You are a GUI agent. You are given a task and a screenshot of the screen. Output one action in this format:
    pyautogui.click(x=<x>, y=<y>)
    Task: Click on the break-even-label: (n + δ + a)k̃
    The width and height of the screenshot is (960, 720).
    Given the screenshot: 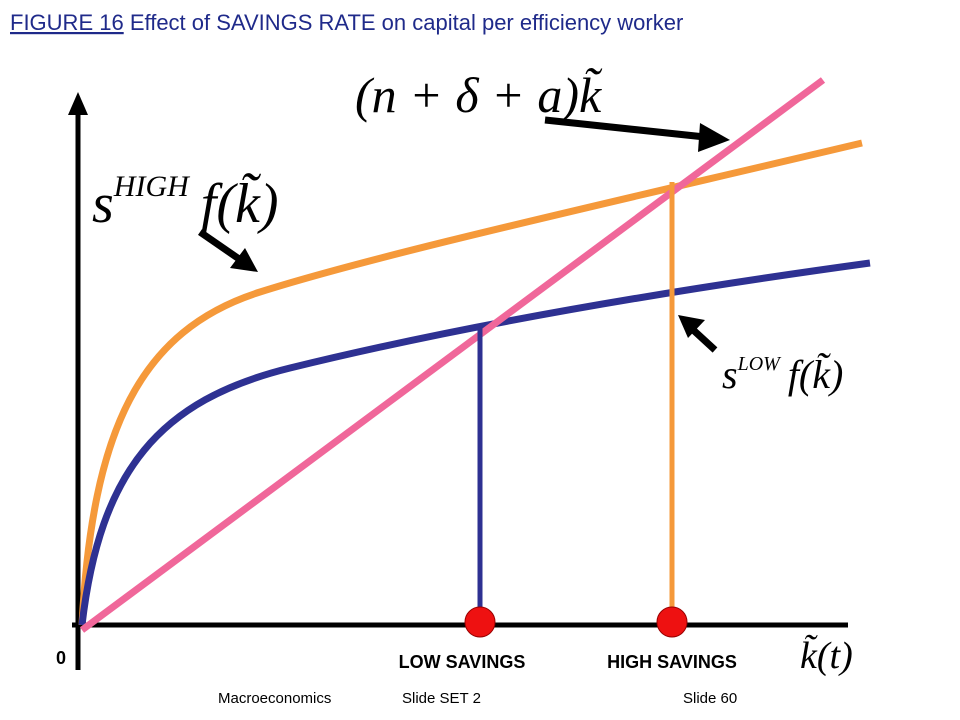 What is the action you would take?
    pyautogui.click(x=478, y=95)
    